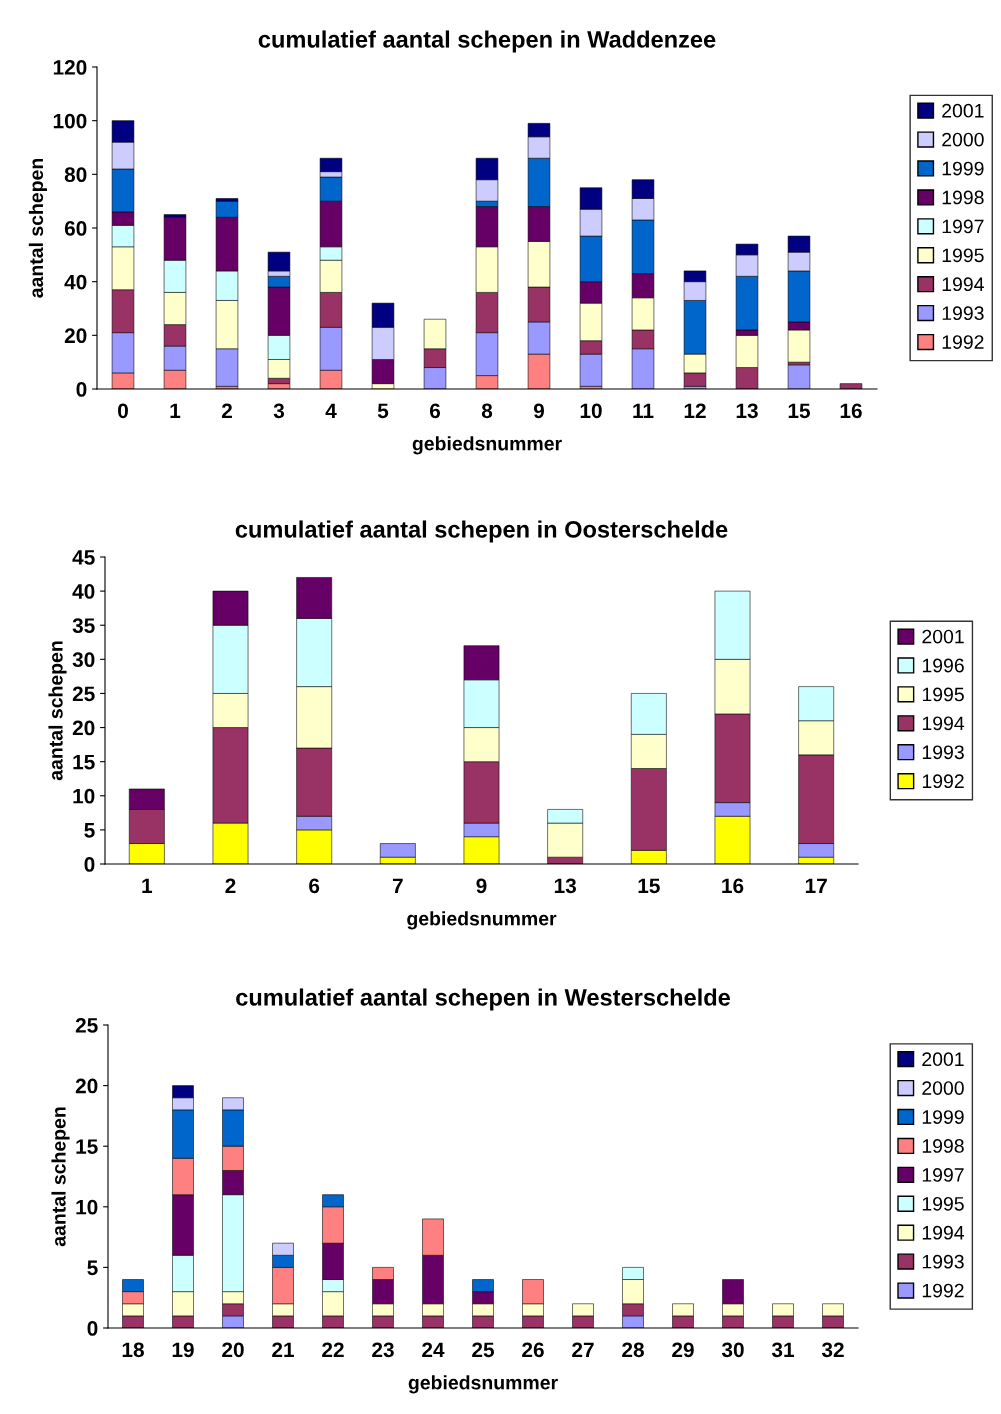 This screenshot has height=1414, width=1001. What do you see at coordinates (331, 410) in the screenshot?
I see `x-tick-label: 4` at bounding box center [331, 410].